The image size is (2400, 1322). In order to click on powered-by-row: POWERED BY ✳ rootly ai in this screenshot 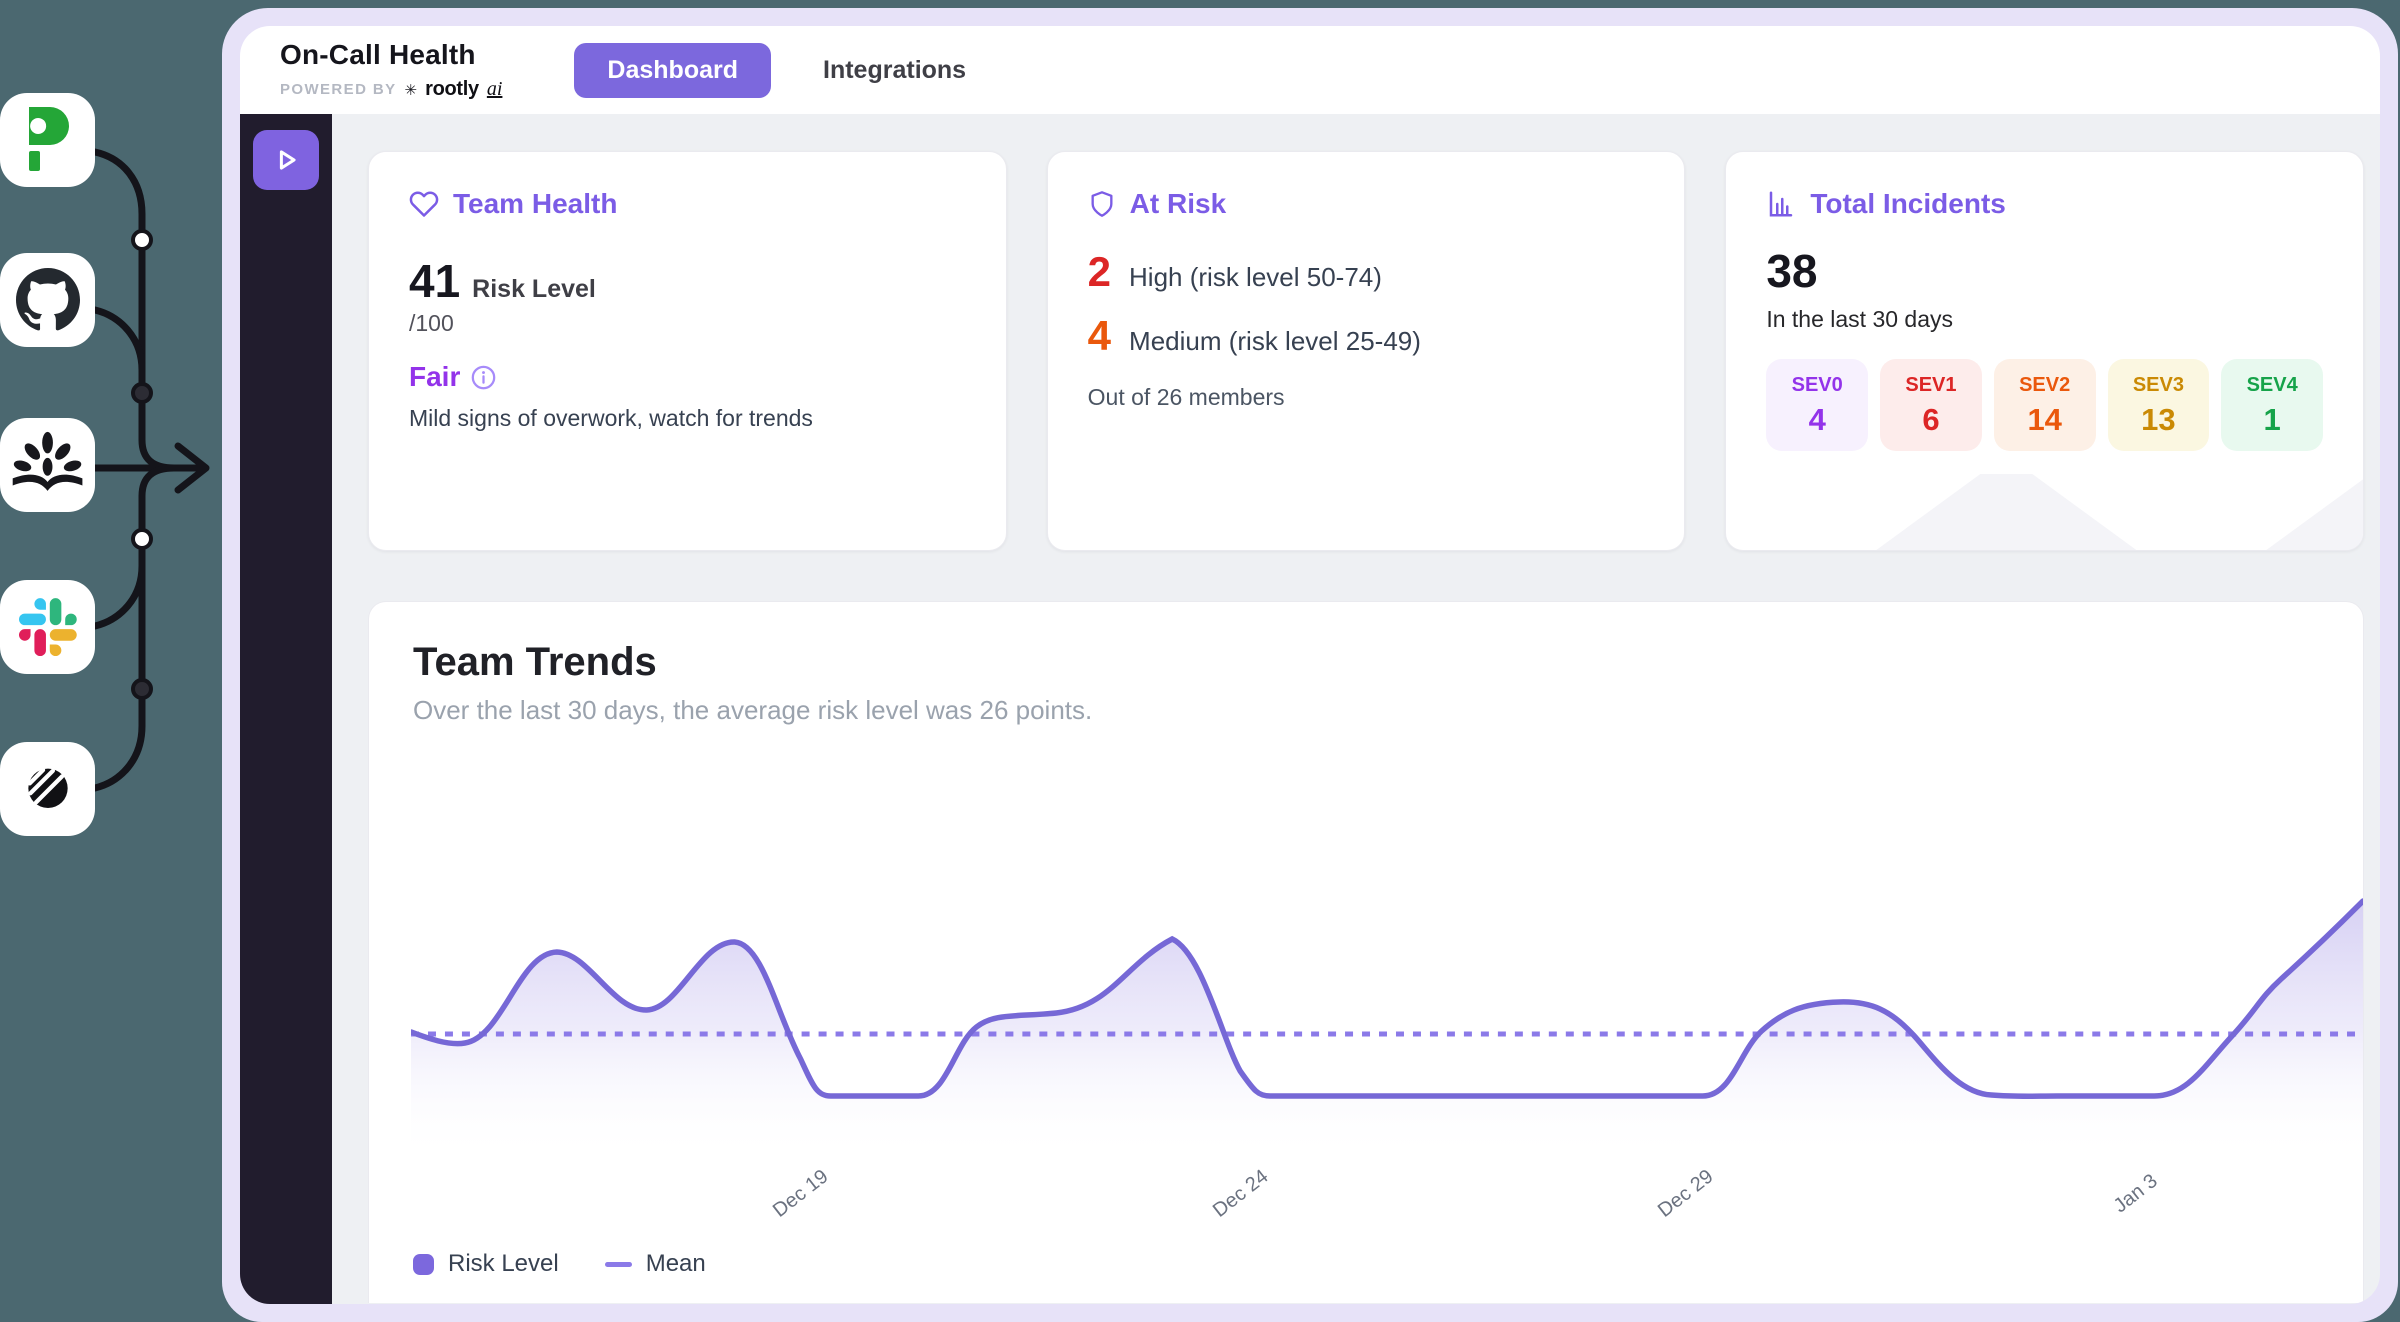, I will do `click(391, 89)`.